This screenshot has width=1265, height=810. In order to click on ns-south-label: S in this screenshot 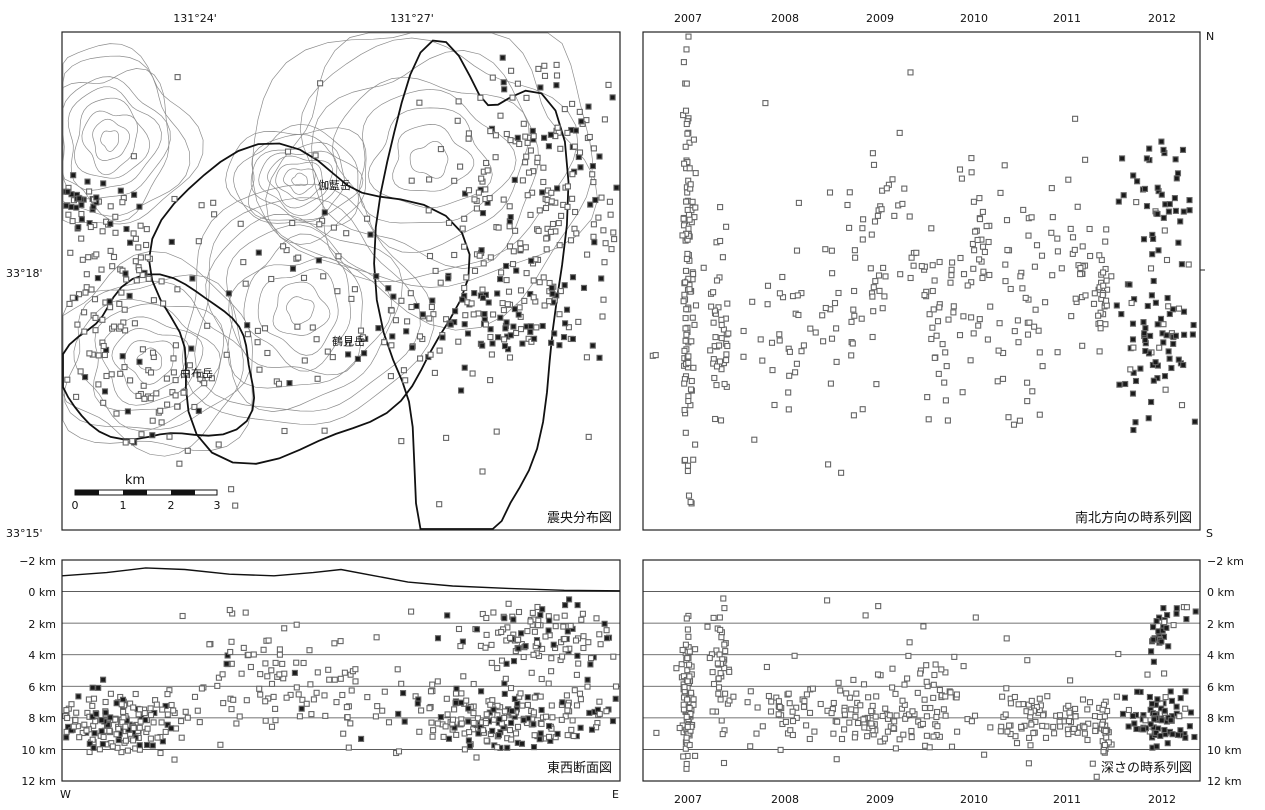, I will do `click(1209, 533)`.